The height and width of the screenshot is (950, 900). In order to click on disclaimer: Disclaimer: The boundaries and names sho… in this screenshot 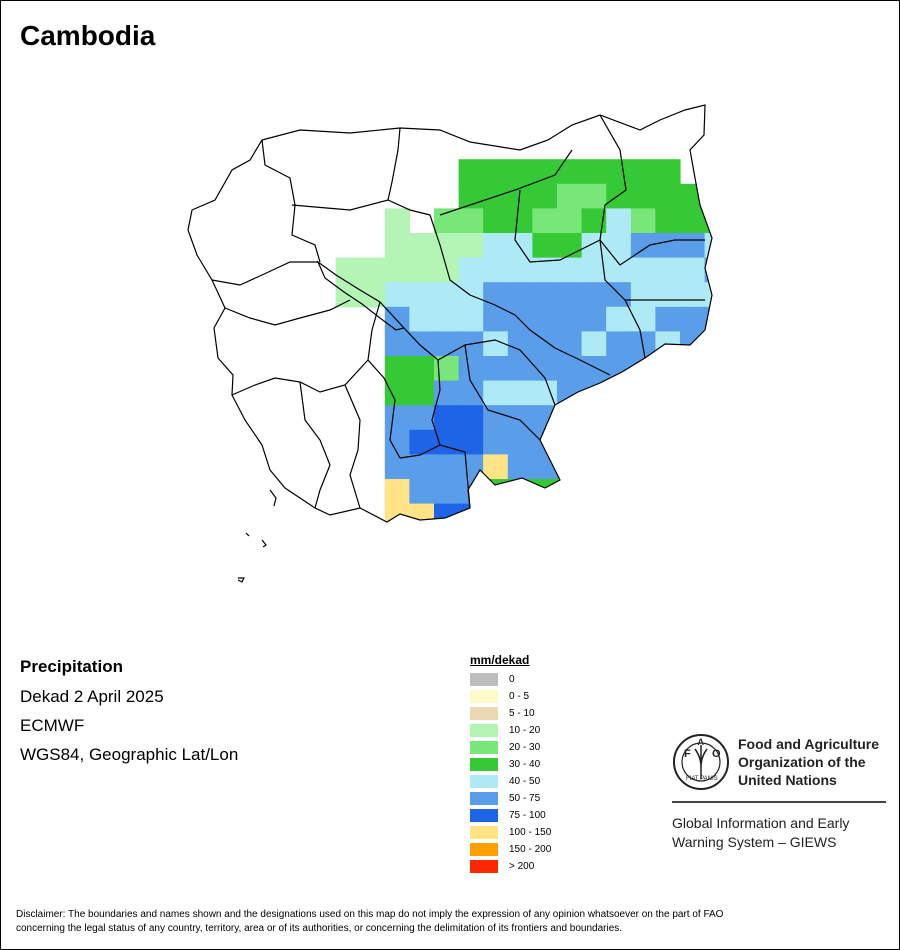, I will do `click(451, 922)`.